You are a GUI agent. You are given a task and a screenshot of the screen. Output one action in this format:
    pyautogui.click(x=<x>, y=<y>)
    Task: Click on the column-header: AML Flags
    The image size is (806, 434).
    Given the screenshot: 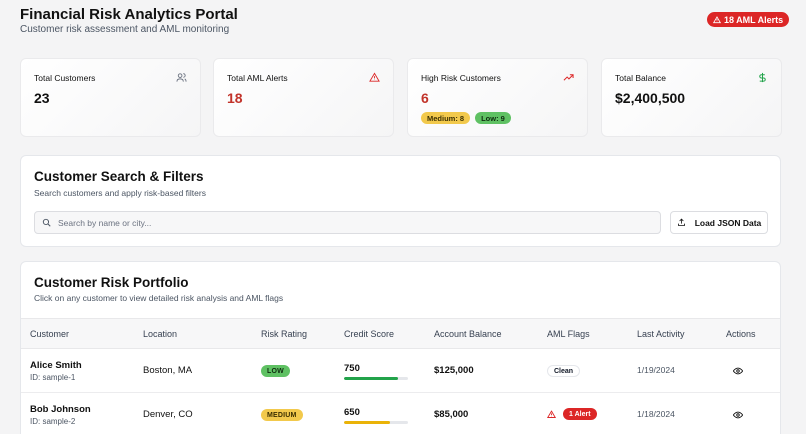 What is the action you would take?
    pyautogui.click(x=568, y=334)
    